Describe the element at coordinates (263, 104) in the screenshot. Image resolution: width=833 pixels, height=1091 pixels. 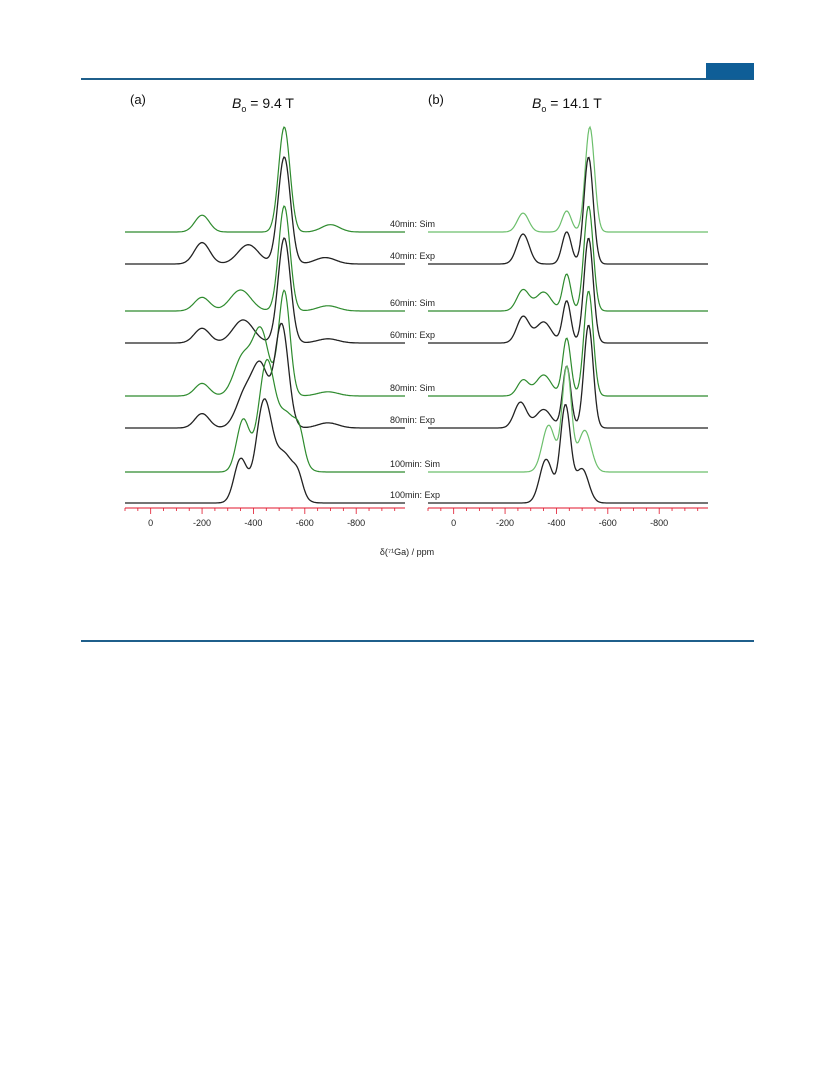
I see `panel-a-title: Bo = 9.4 T` at that location.